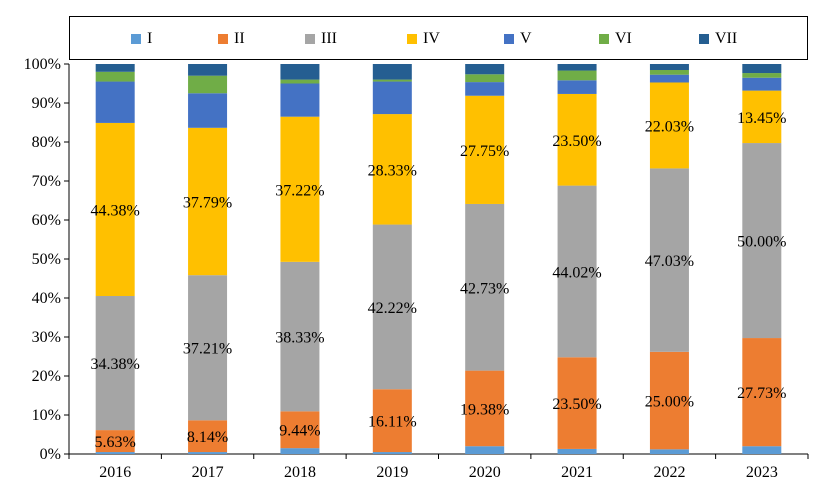 Image resolution: width=828 pixels, height=498 pixels. Describe the element at coordinates (526, 38) in the screenshot. I see `legend-label: V` at that location.